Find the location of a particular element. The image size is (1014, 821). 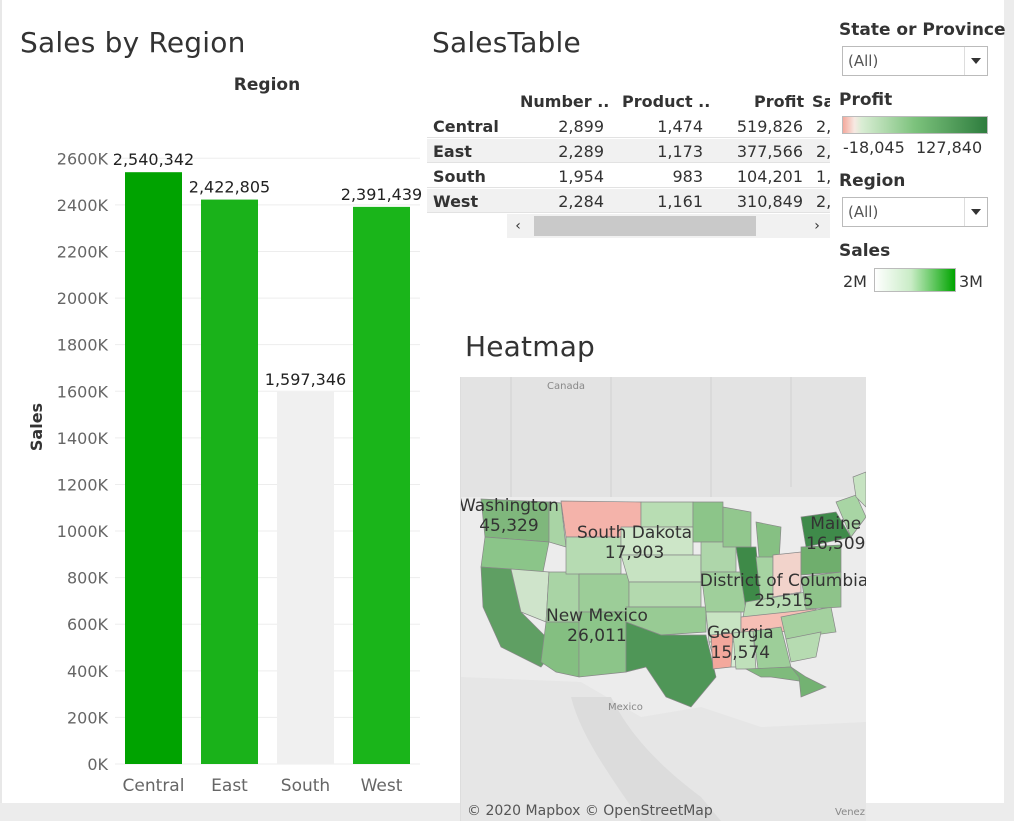

cell-region: East is located at coordinates (452, 151).